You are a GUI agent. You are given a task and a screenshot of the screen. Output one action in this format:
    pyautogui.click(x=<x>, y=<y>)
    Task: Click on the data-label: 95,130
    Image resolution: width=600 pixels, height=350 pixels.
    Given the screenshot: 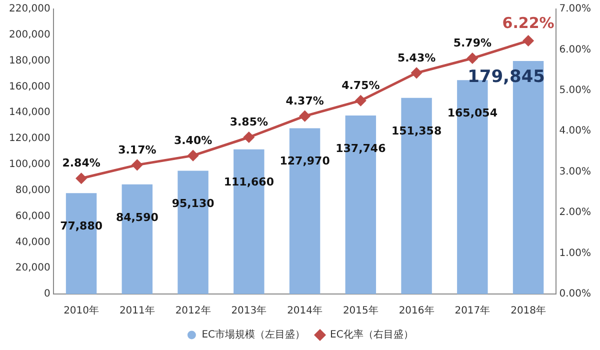 What is the action you would take?
    pyautogui.click(x=193, y=203)
    